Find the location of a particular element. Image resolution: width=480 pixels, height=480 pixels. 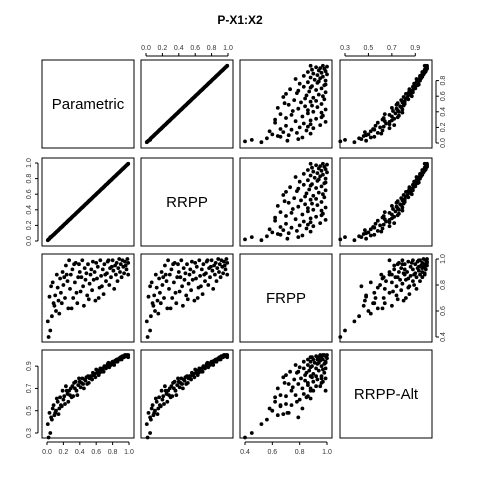

panel-RRPP-Alt-RRPP-Alt: RRPP-Alt is located at coordinates (386, 394).